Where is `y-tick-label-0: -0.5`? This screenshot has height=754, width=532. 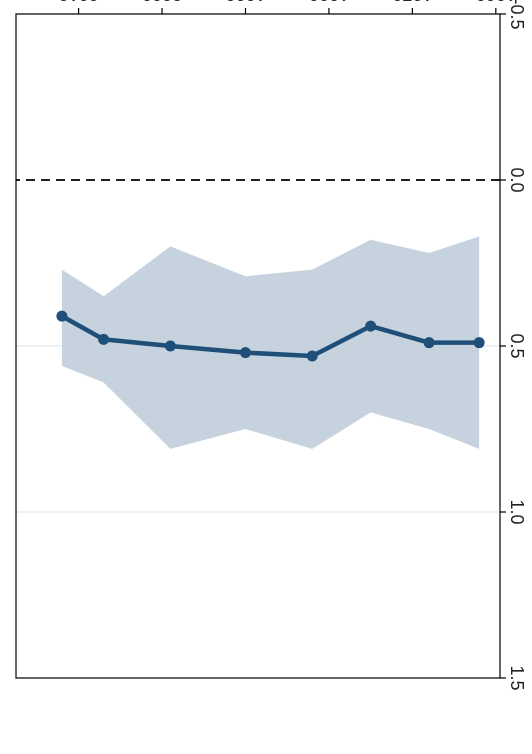 y-tick-label-0: -0.5 is located at coordinates (517, 15).